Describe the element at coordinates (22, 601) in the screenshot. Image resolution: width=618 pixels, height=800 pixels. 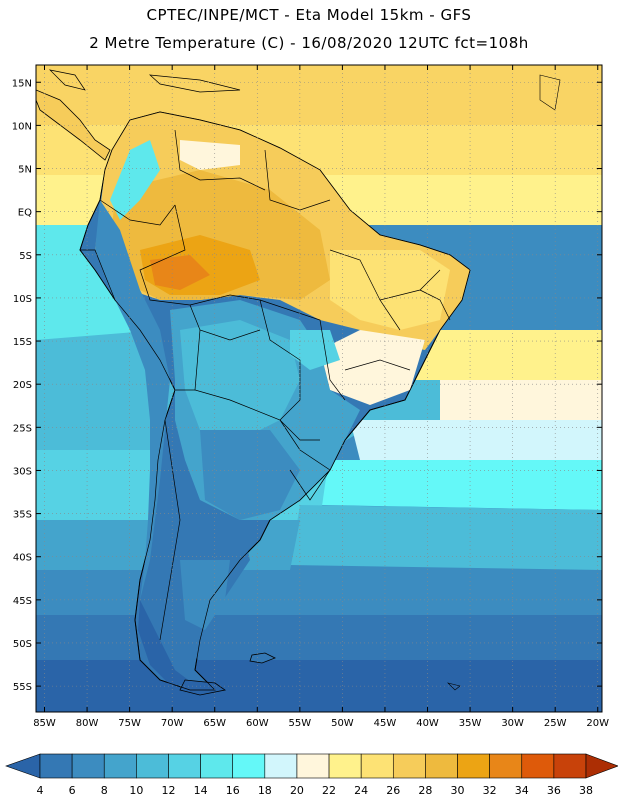
I see `lat-label: 45S` at that location.